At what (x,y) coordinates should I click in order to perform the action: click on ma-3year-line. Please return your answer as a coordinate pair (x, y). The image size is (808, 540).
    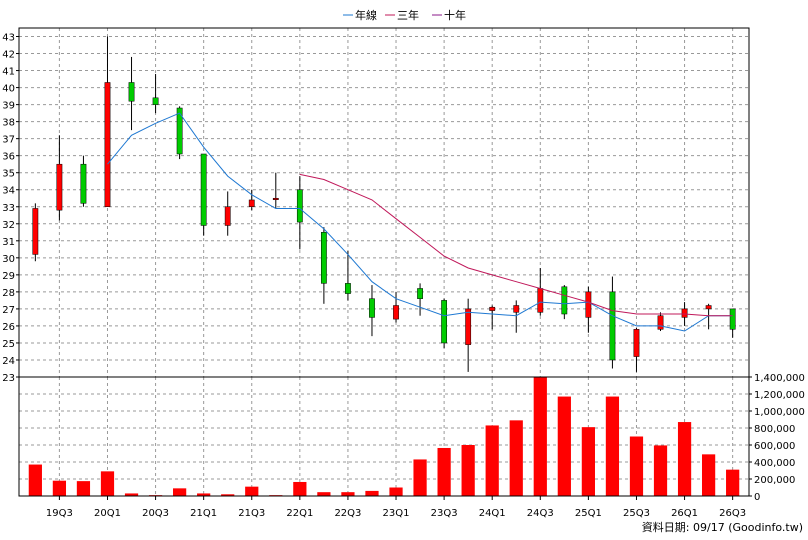
    Looking at the image, I should click on (516, 245).